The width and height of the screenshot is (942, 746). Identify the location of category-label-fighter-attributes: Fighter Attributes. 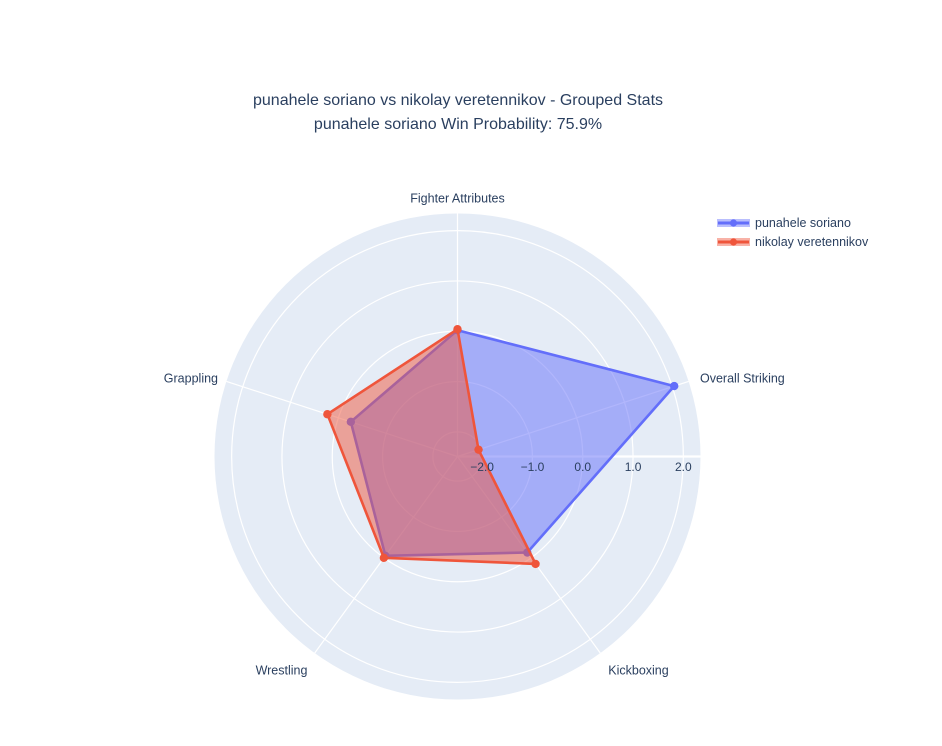
(457, 199).